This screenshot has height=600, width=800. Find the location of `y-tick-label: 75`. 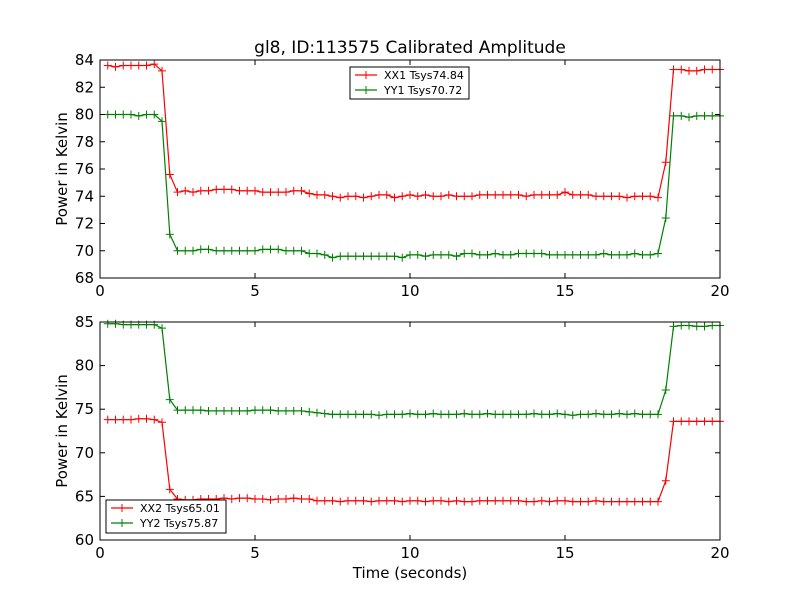

y-tick-label: 75 is located at coordinates (84, 409).